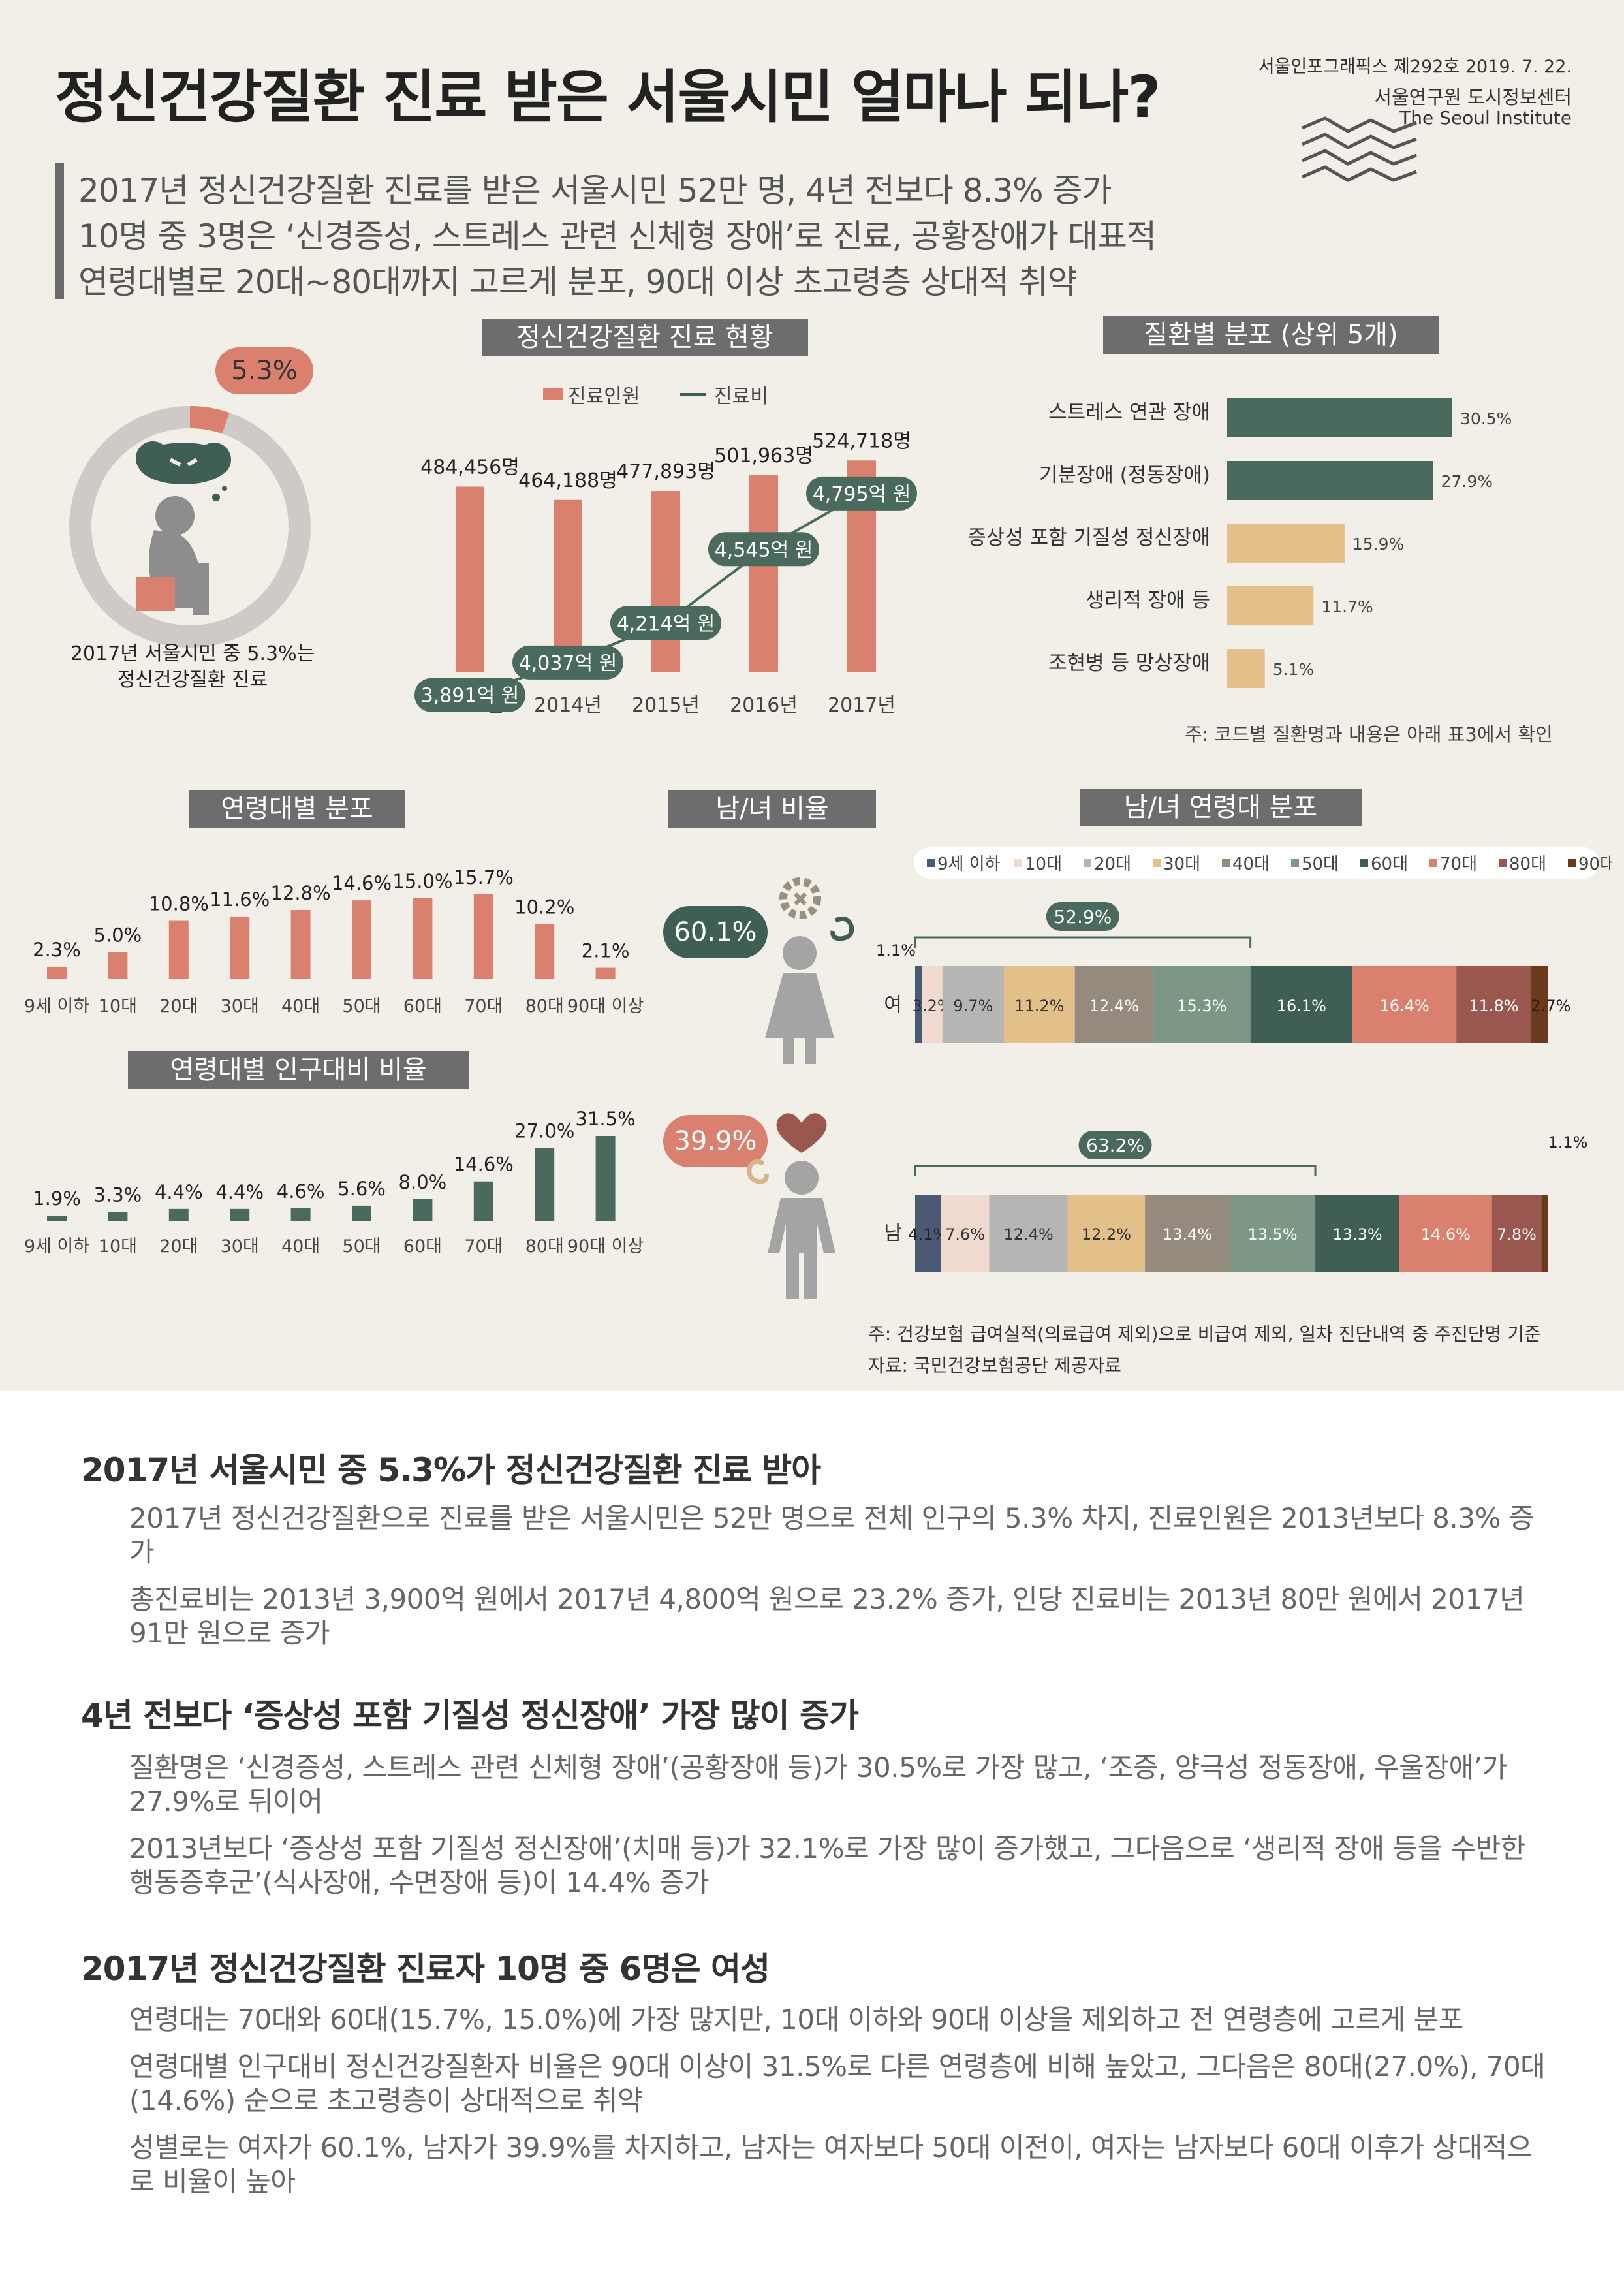  Describe the element at coordinates (423, 1247) in the screenshot. I see `age-tick-label: 60대` at that location.